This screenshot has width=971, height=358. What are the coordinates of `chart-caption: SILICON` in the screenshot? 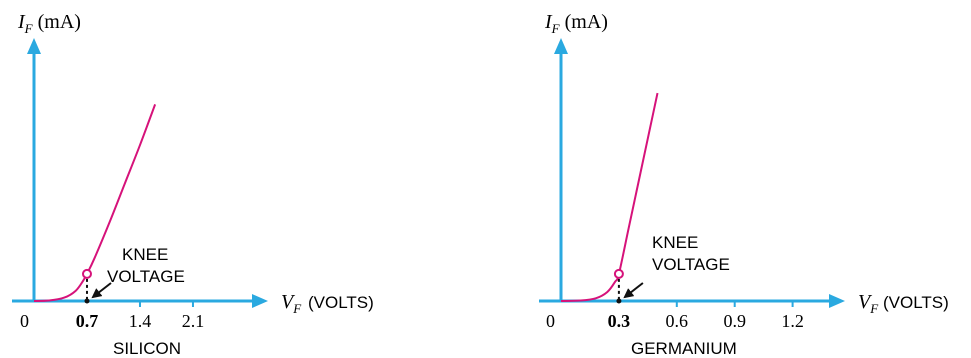 It's located at (147, 348).